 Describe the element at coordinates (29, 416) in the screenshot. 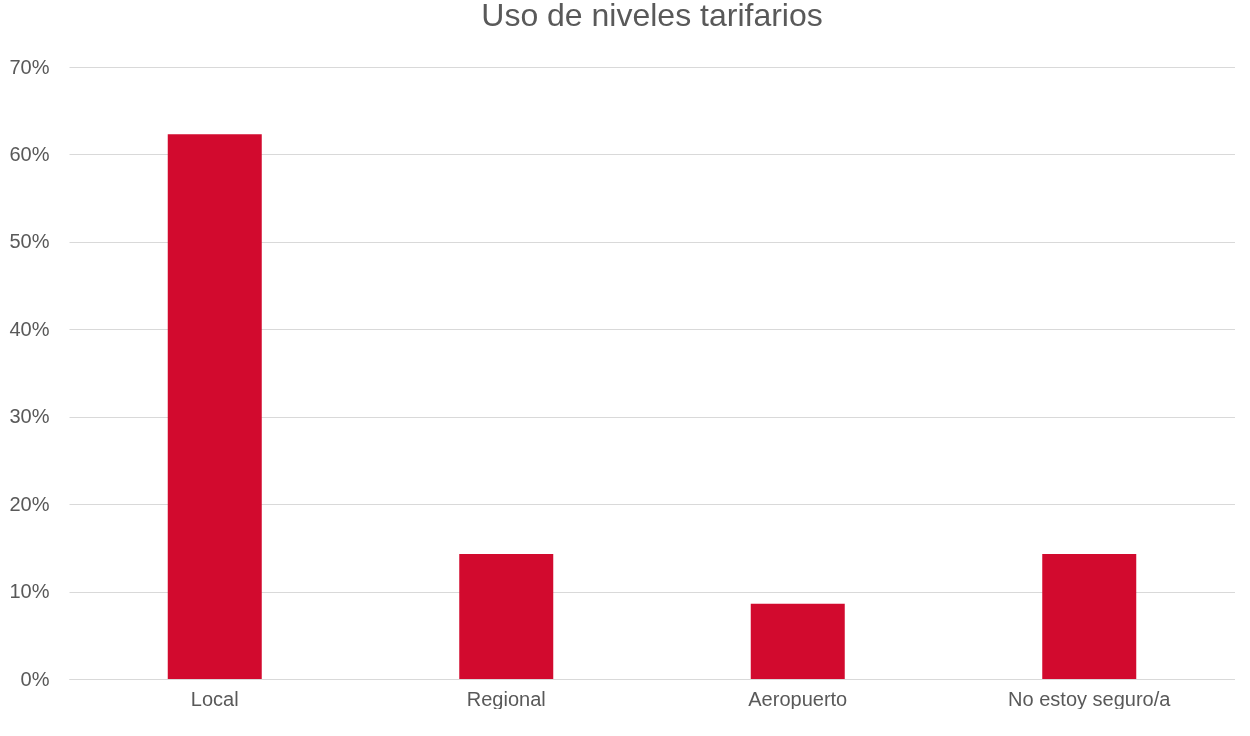

I see `y-tick-label: 30%` at that location.